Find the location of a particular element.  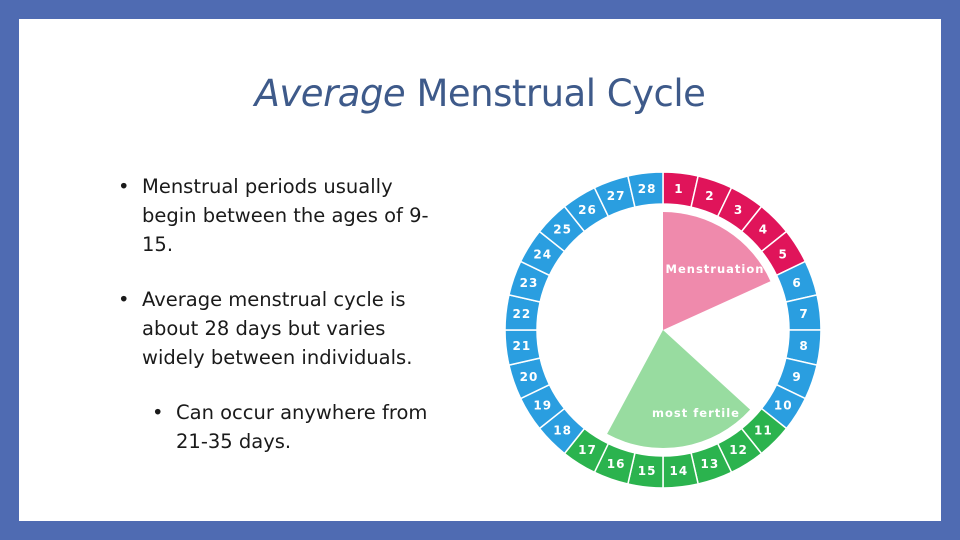

most-fertile-label: most fertile is located at coordinates (696, 413).